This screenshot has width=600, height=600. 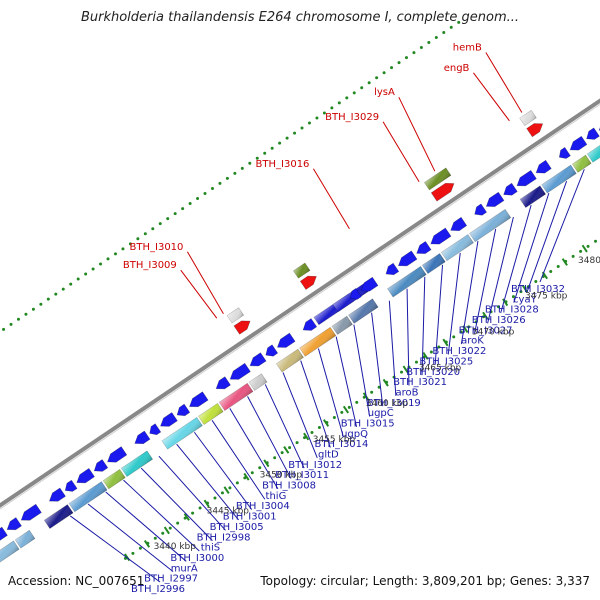 I want to click on gene-label-arok: aroK, so click(x=472, y=341).